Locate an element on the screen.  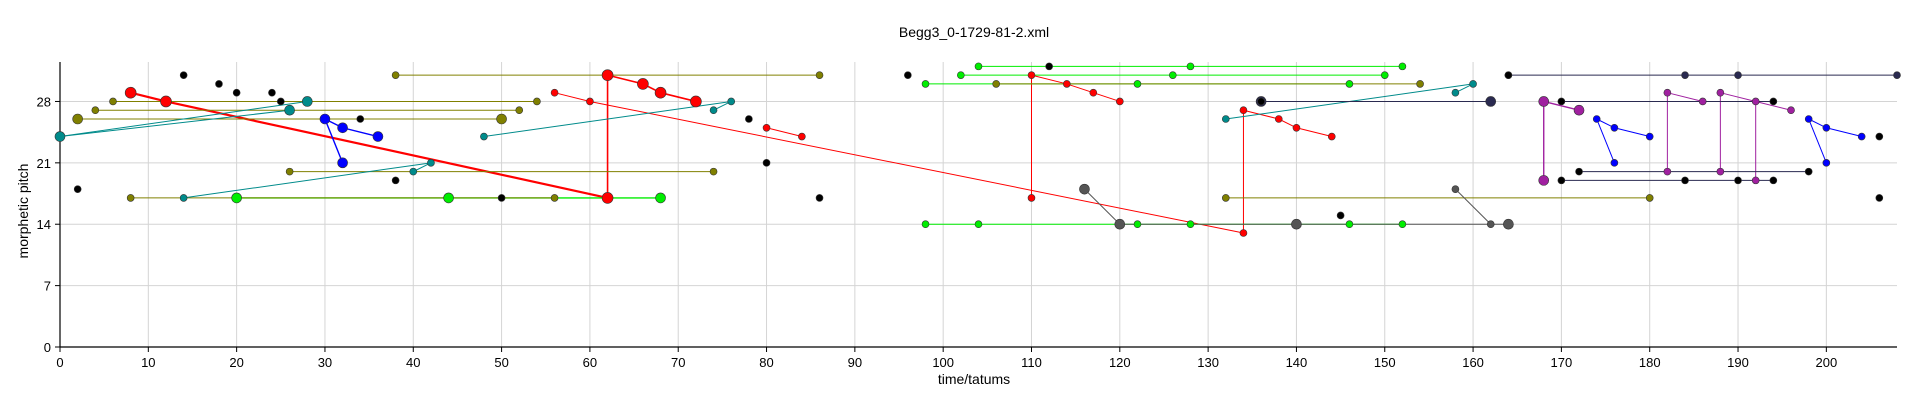
y-tick-label: 28 is located at coordinates (44, 101).